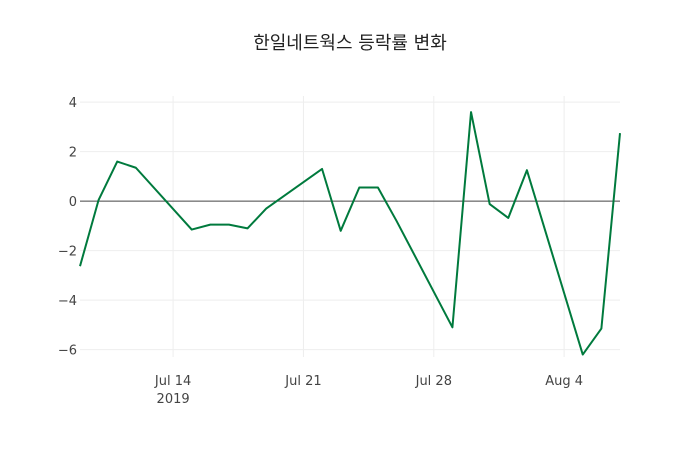 The width and height of the screenshot is (700, 454). Describe the element at coordinates (173, 399) in the screenshot. I see `x-tick-year-label: 2019` at that location.